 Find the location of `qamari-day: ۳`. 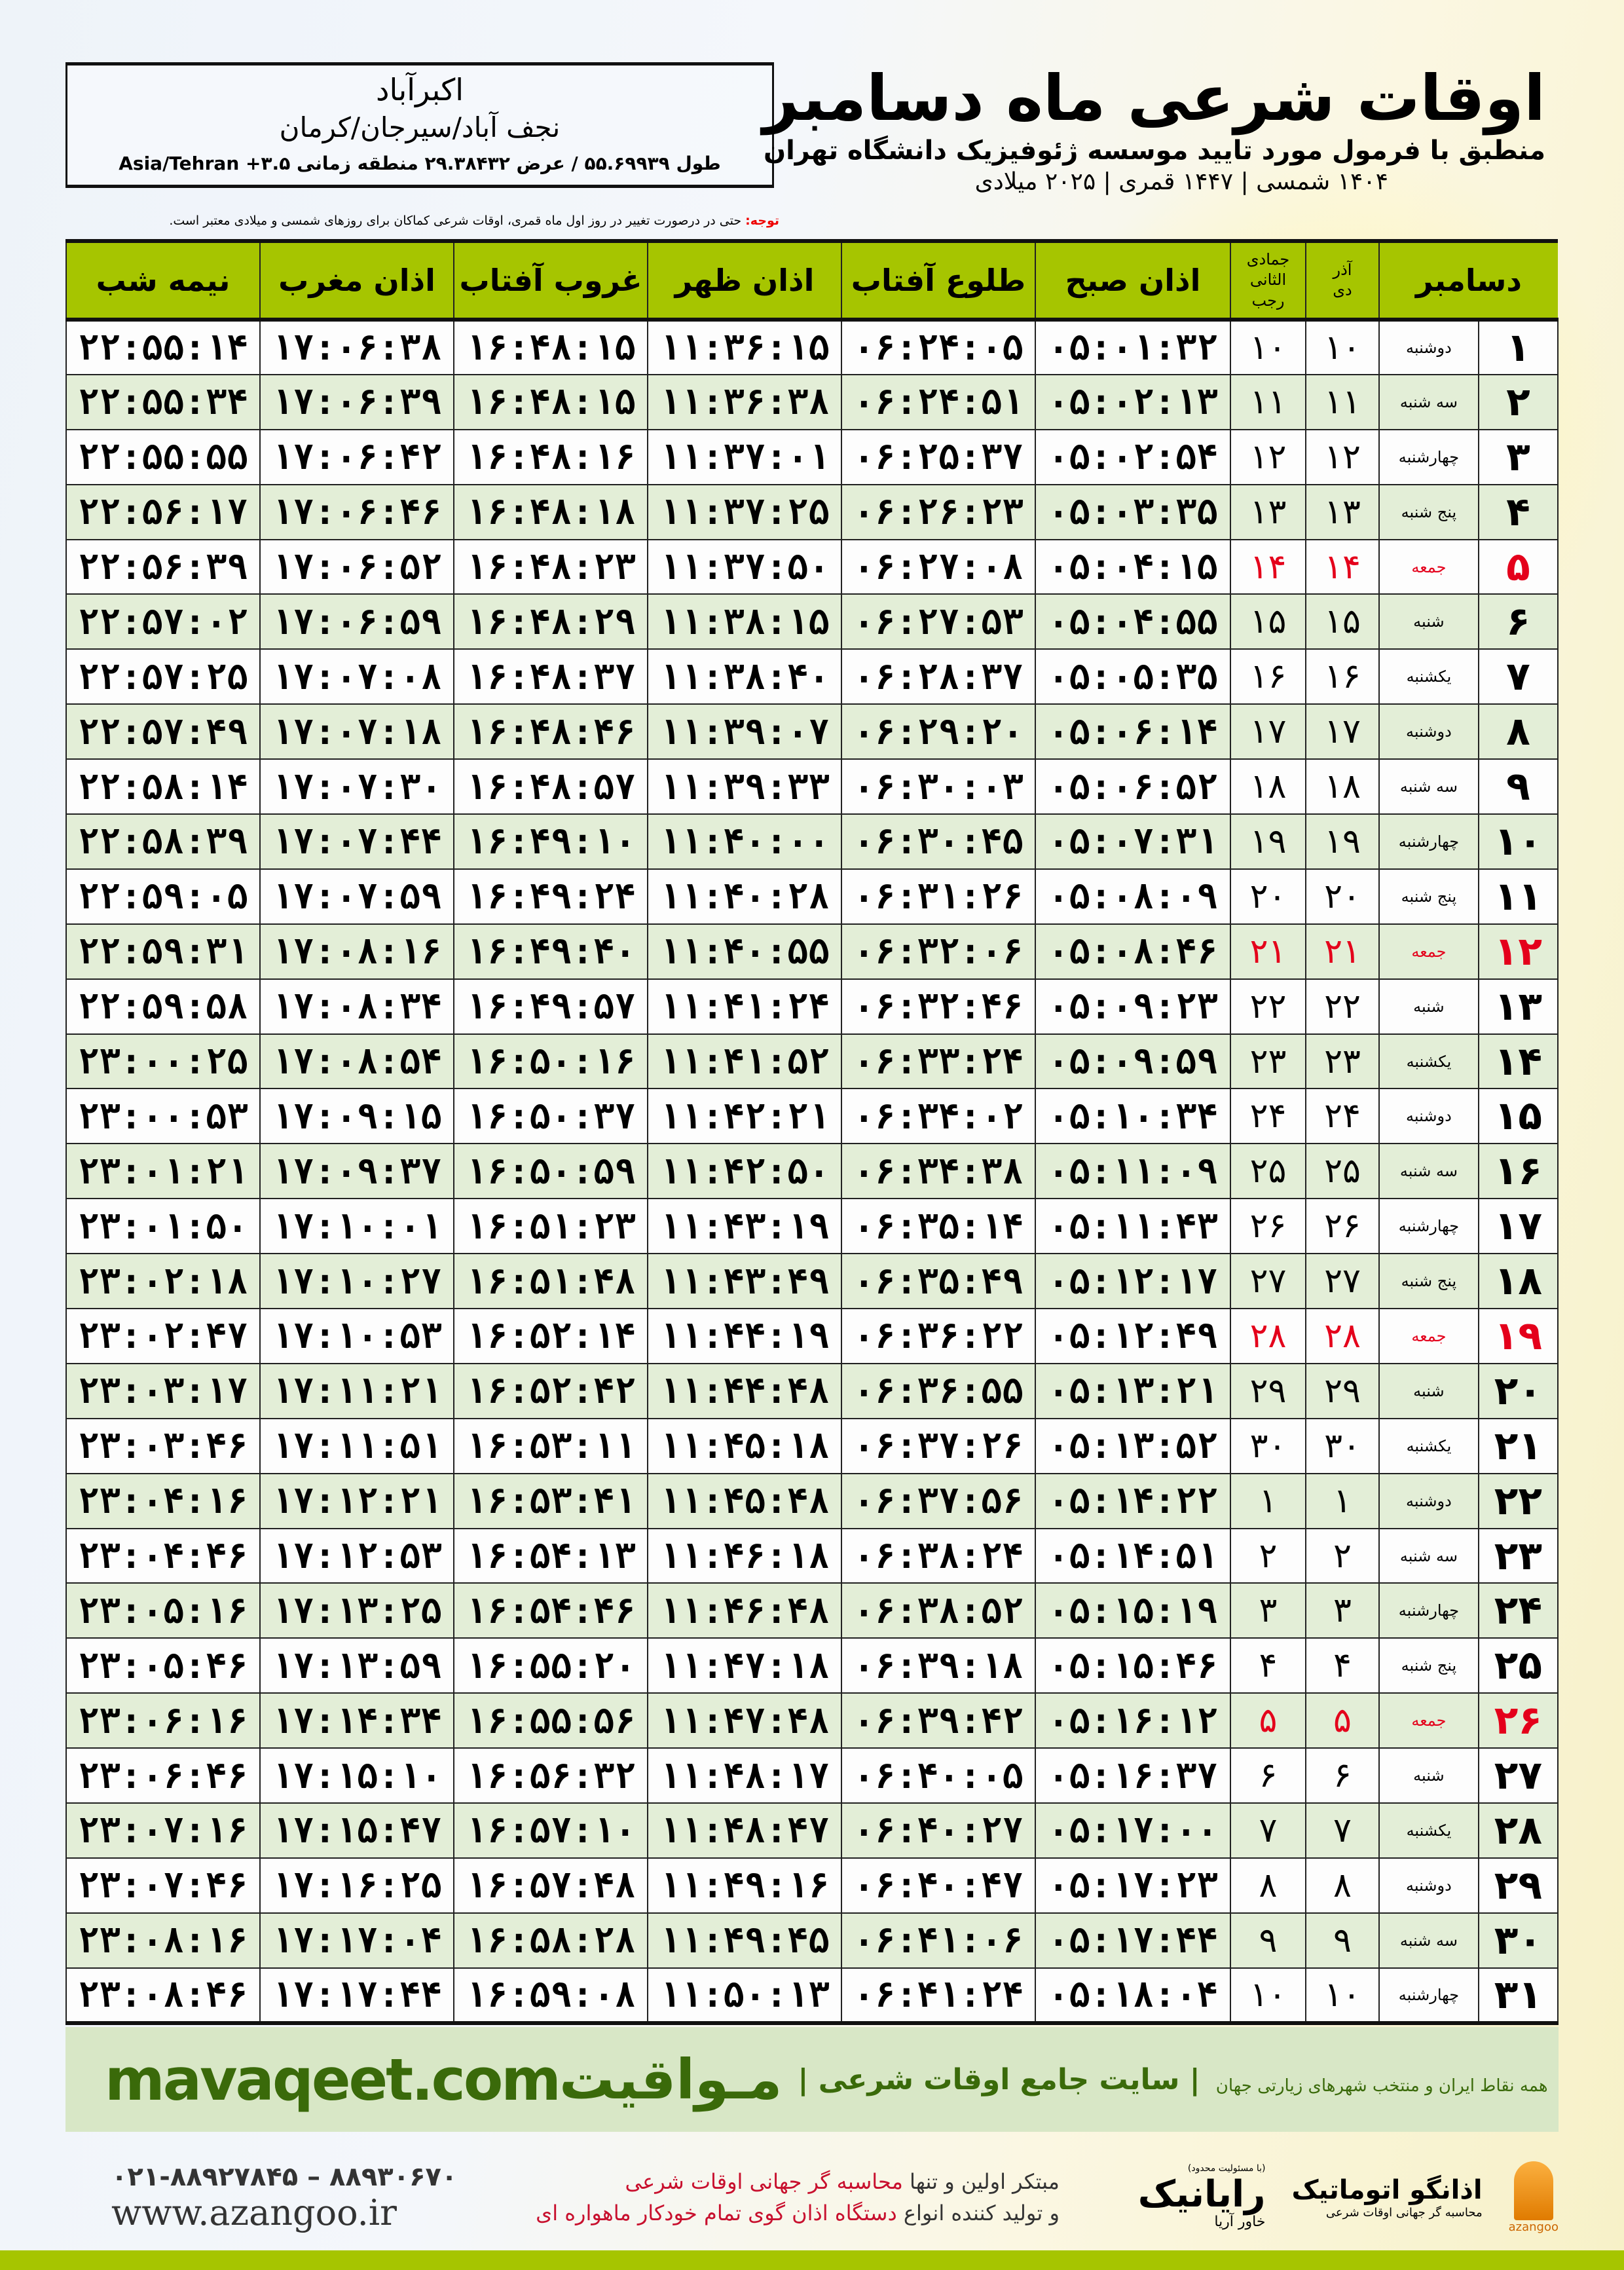

qamari-day: ۳ is located at coordinates (1268, 1610).